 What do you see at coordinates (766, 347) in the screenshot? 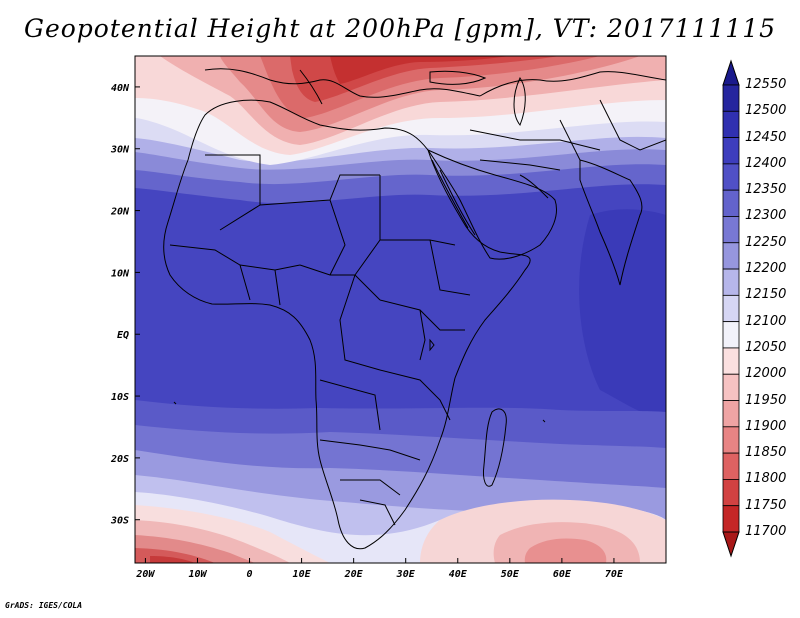
I see `colorbar-label: 12050` at bounding box center [766, 347].